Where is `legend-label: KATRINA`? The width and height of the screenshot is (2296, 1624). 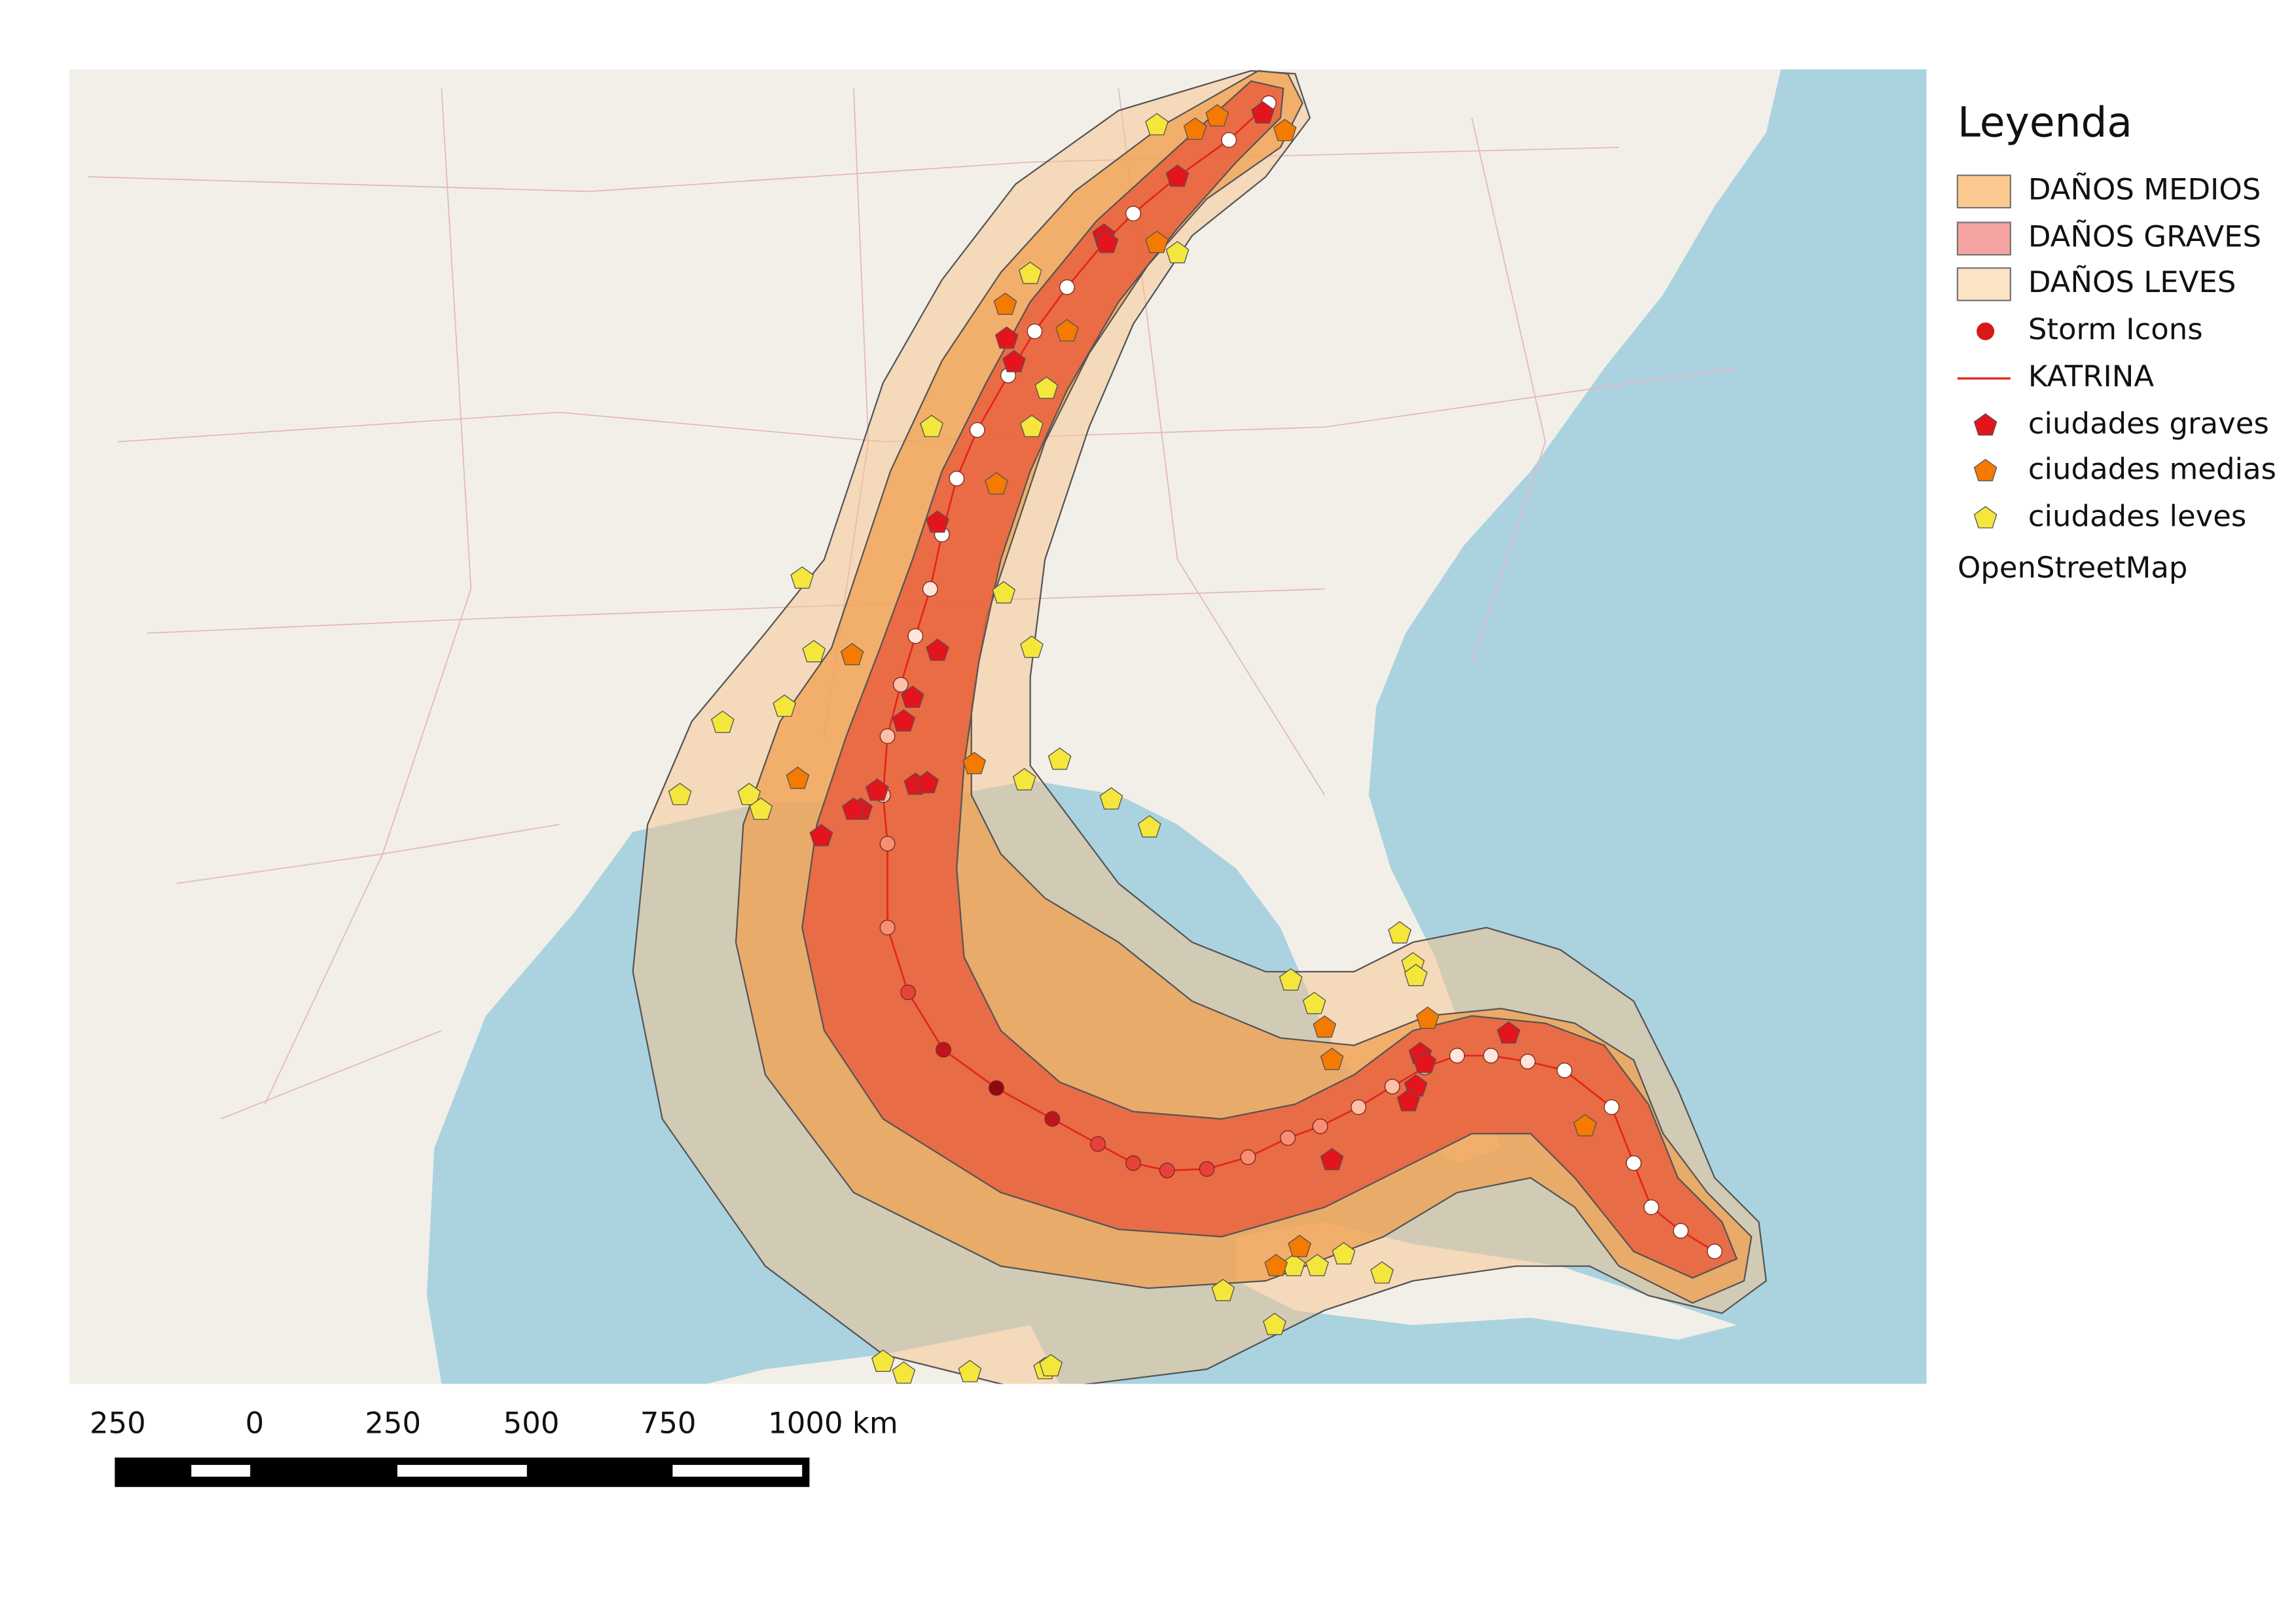
legend-label: KATRINA is located at coordinates (2091, 376).